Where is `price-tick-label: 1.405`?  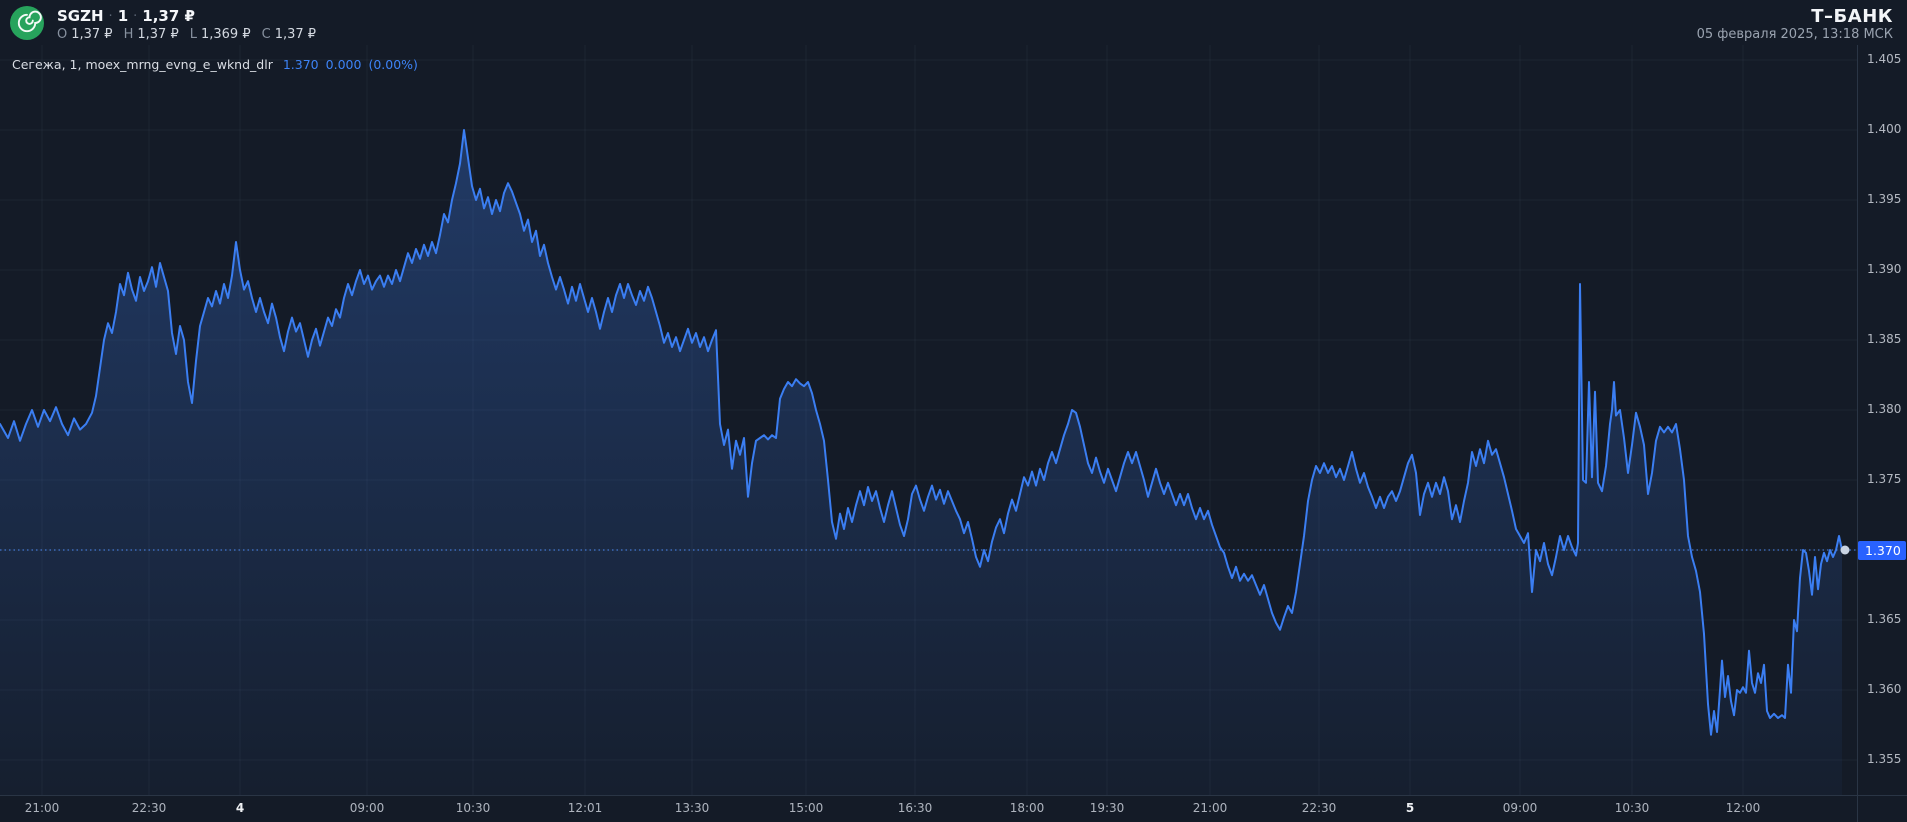 price-tick-label: 1.405 is located at coordinates (1884, 59).